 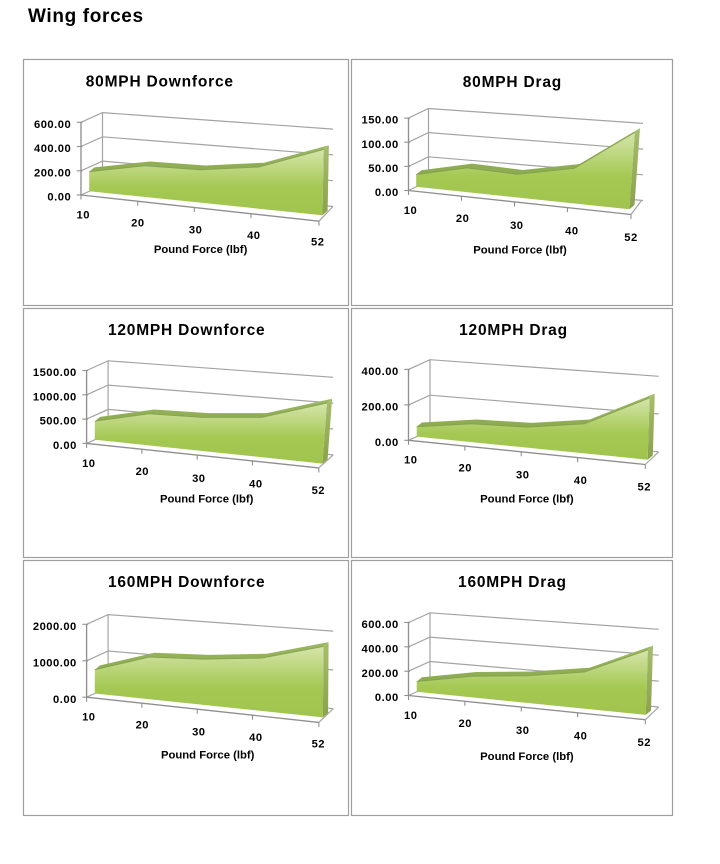 What do you see at coordinates (187, 330) in the screenshot?
I see `svg-text: 120MPH Downforce` at bounding box center [187, 330].